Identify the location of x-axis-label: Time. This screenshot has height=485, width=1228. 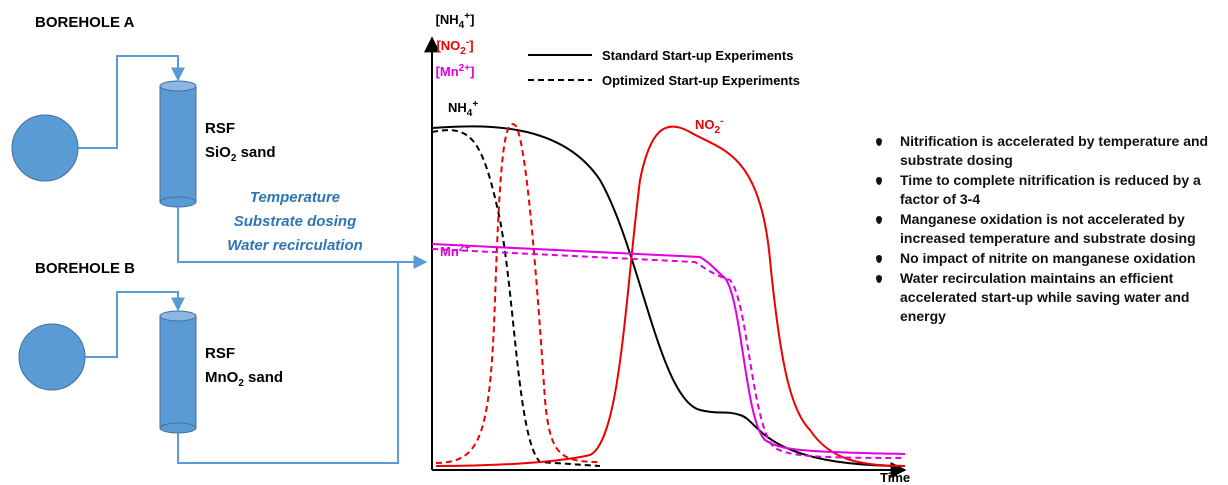
(895, 477).